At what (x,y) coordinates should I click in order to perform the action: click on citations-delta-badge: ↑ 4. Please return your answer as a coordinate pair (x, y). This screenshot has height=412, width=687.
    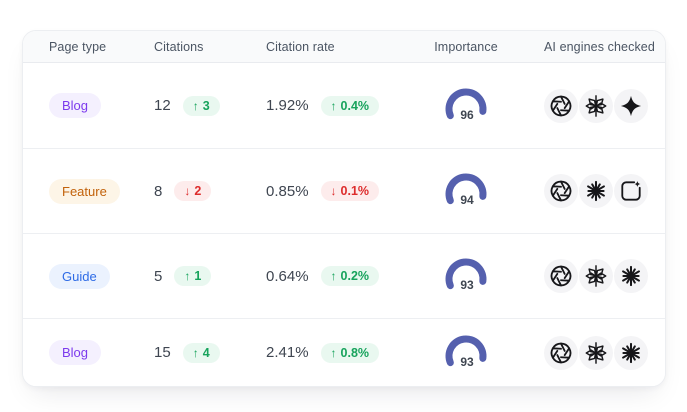
    Looking at the image, I should click on (201, 352).